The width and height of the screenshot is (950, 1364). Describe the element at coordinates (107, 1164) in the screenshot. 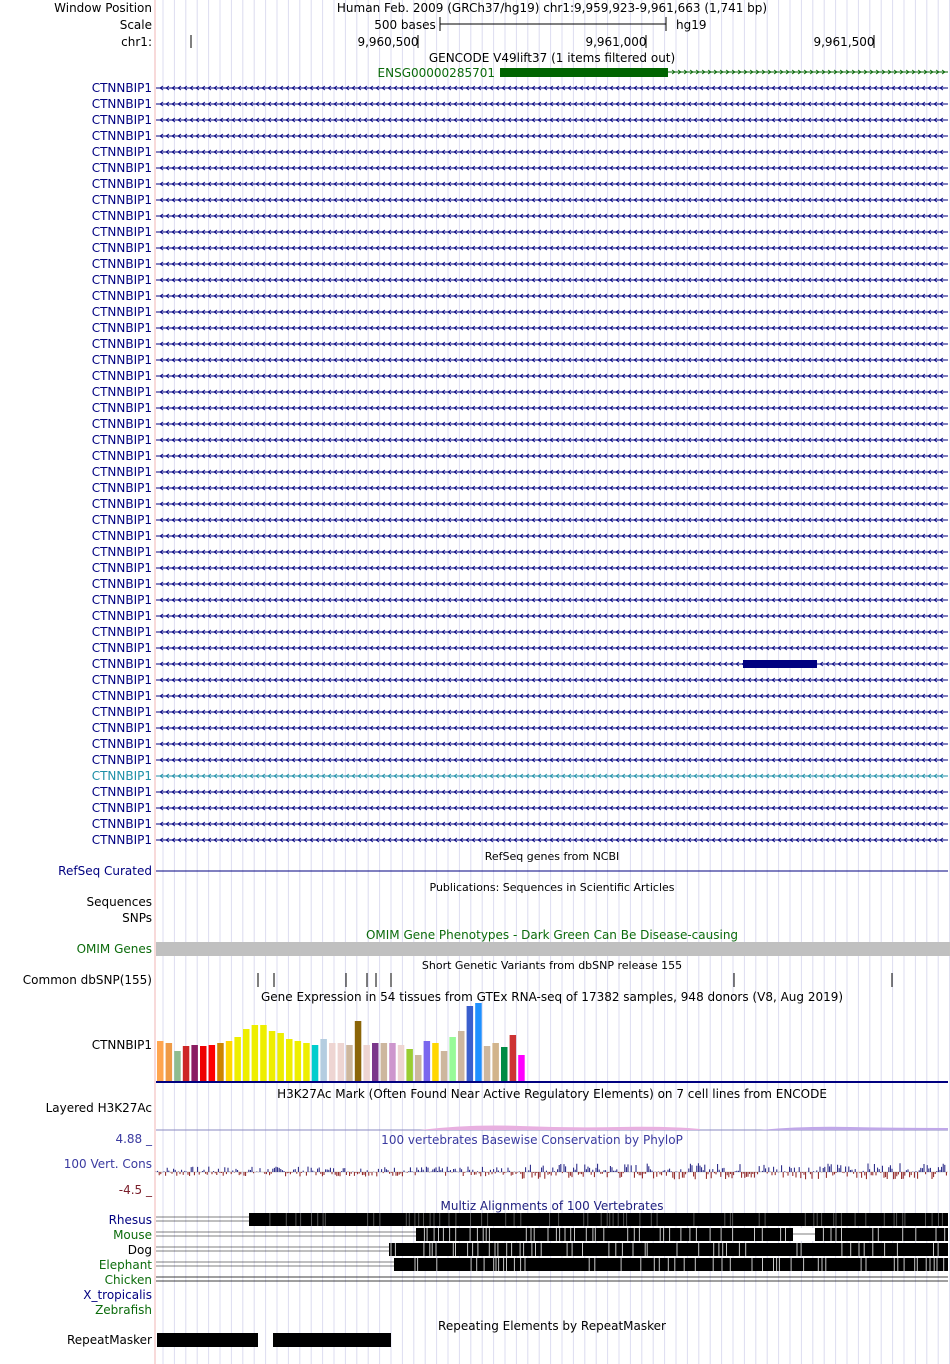

I see `conservation-label: 100 Vert. Cons` at that location.